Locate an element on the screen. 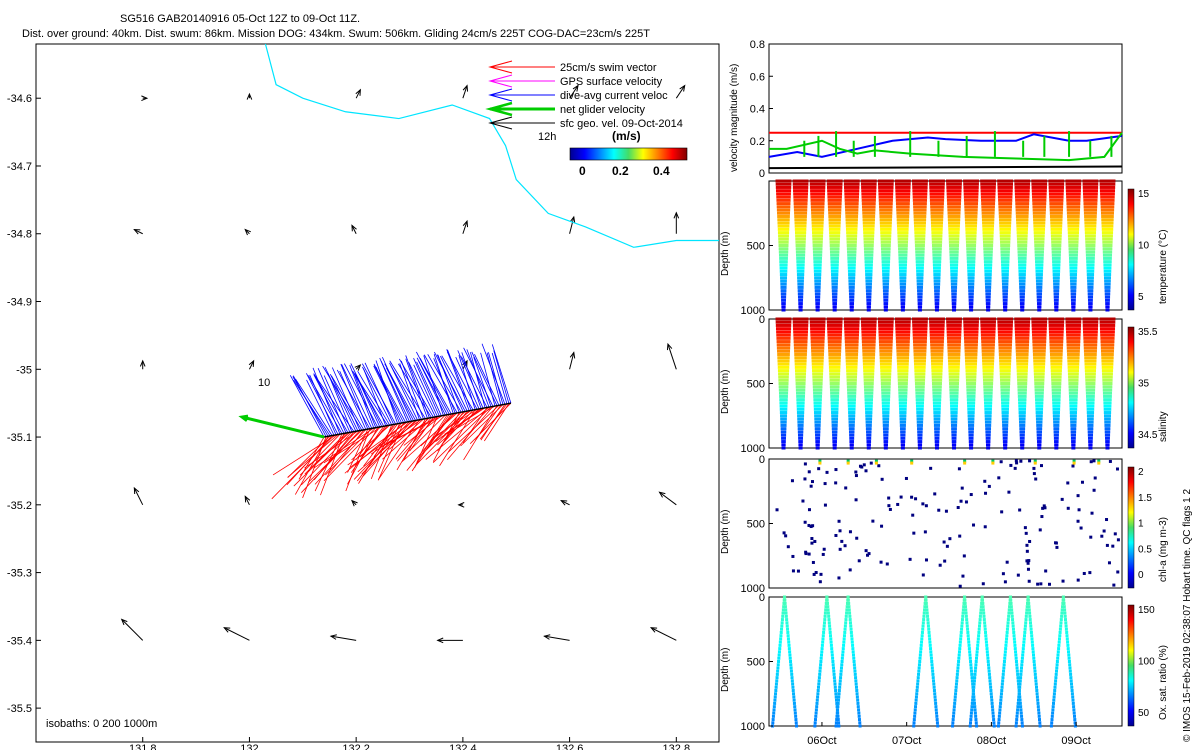  section-xtick-label: 09Oct is located at coordinates (1075, 741).